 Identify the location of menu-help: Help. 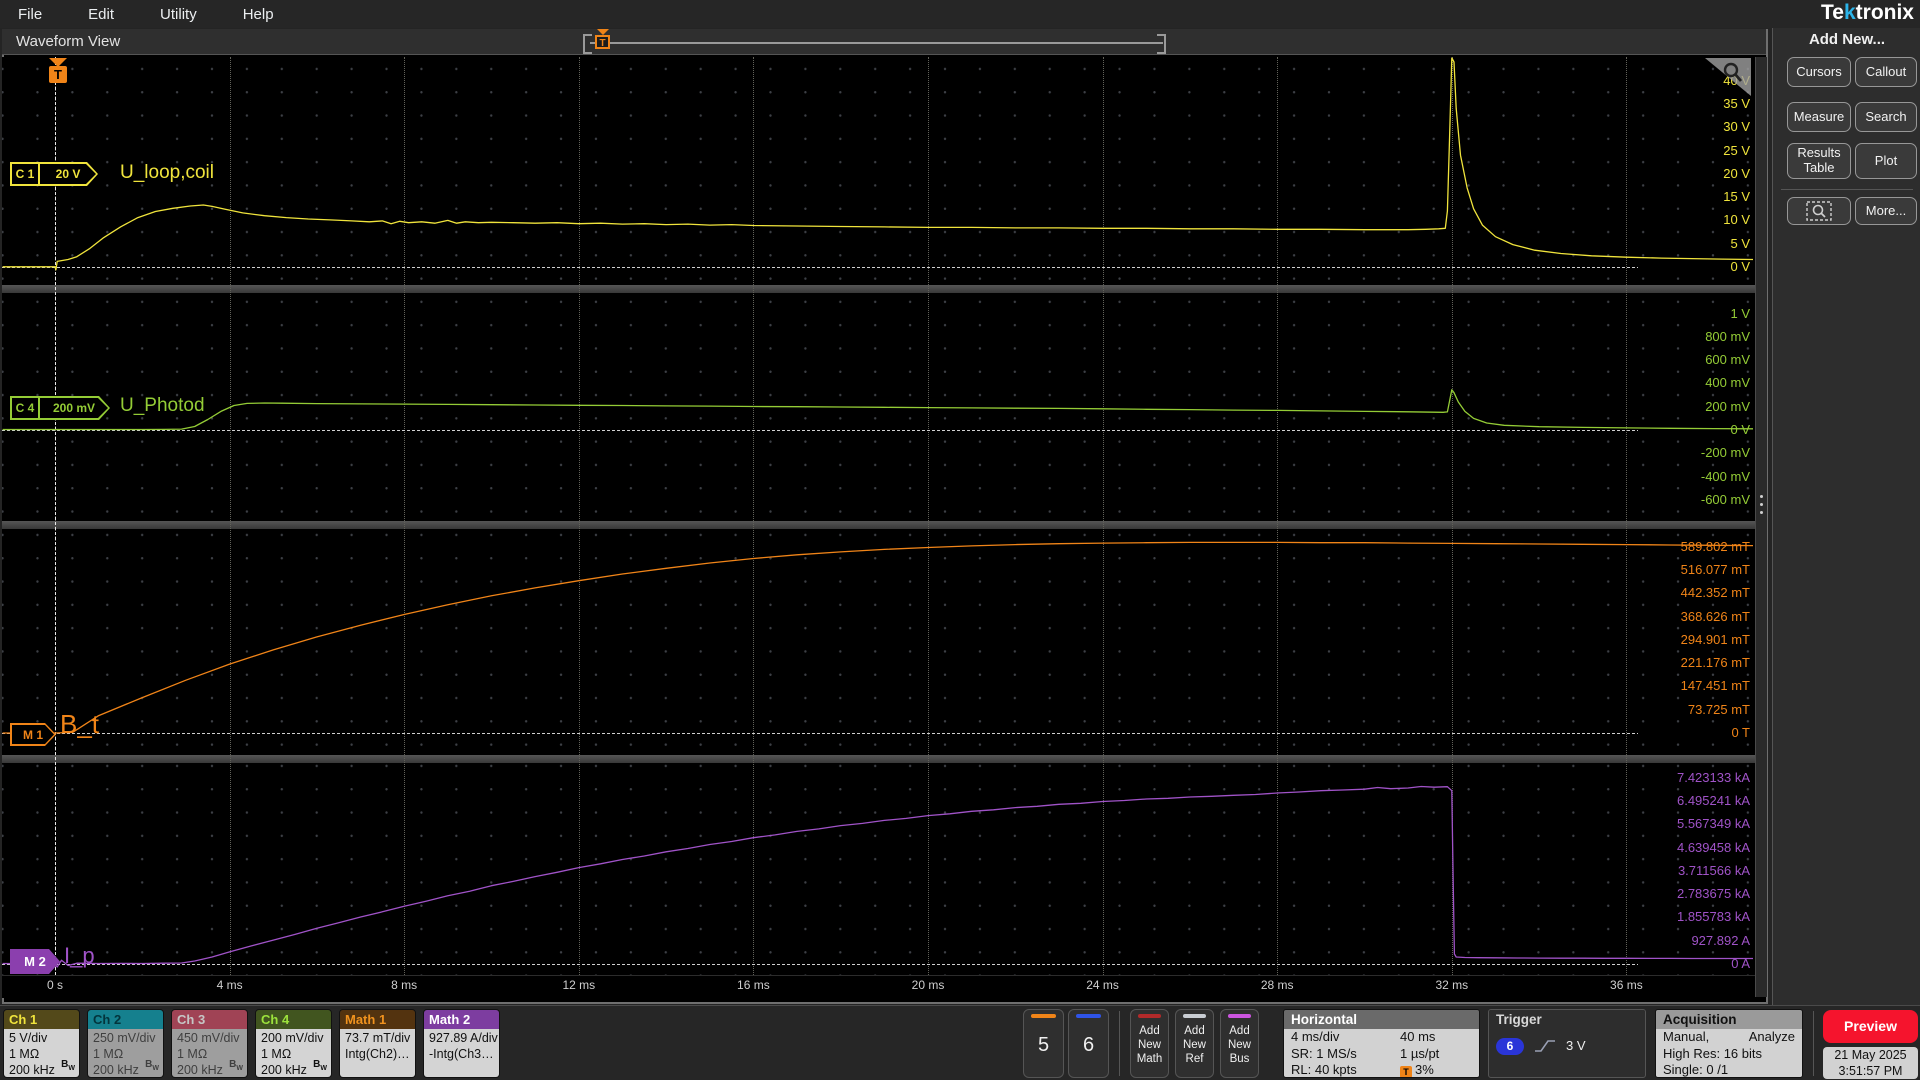
(258, 14).